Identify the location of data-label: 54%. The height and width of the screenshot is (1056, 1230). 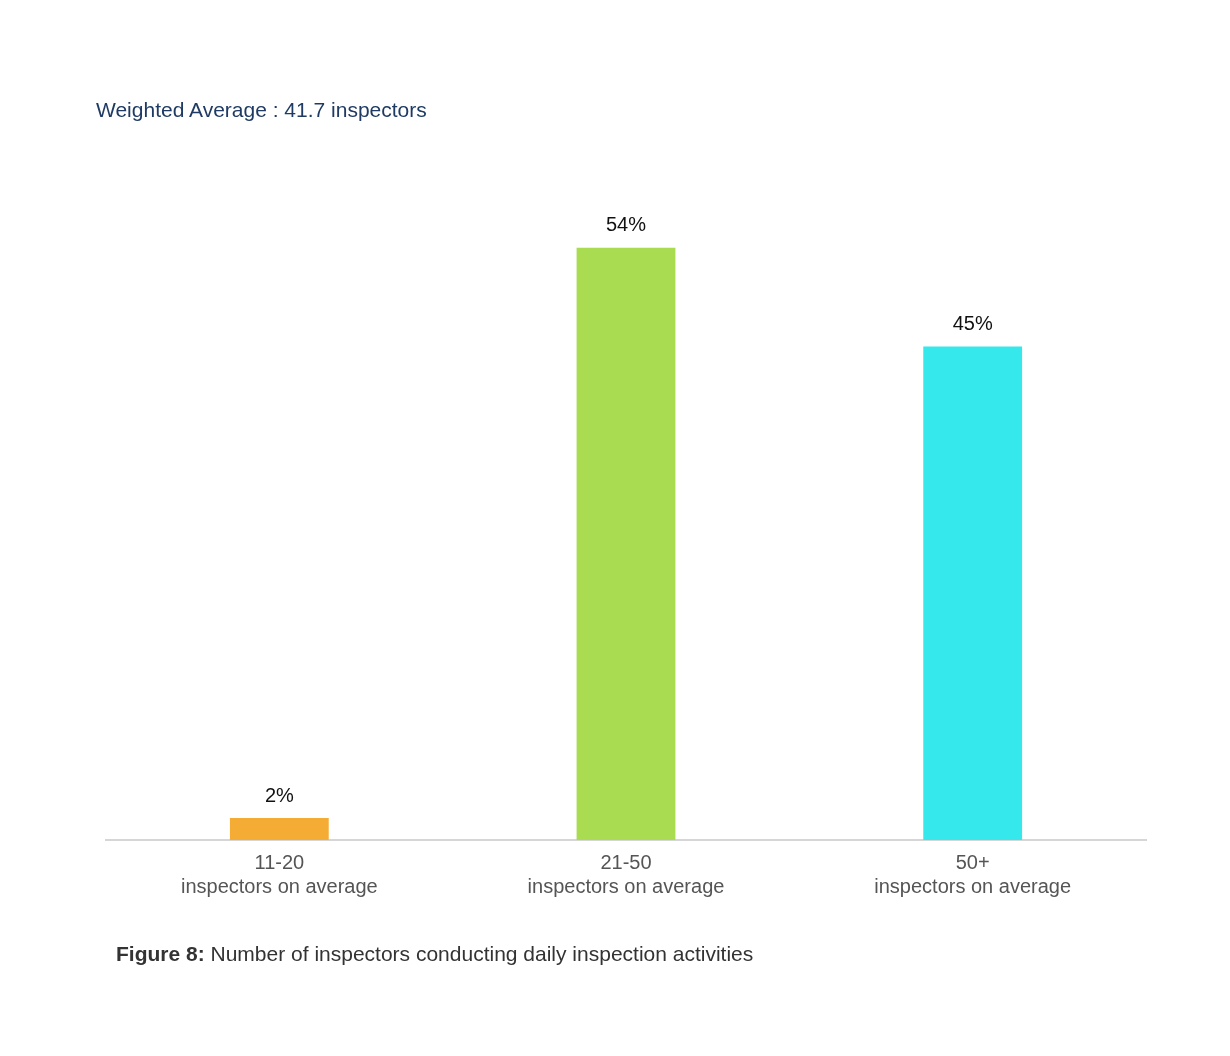
(626, 224).